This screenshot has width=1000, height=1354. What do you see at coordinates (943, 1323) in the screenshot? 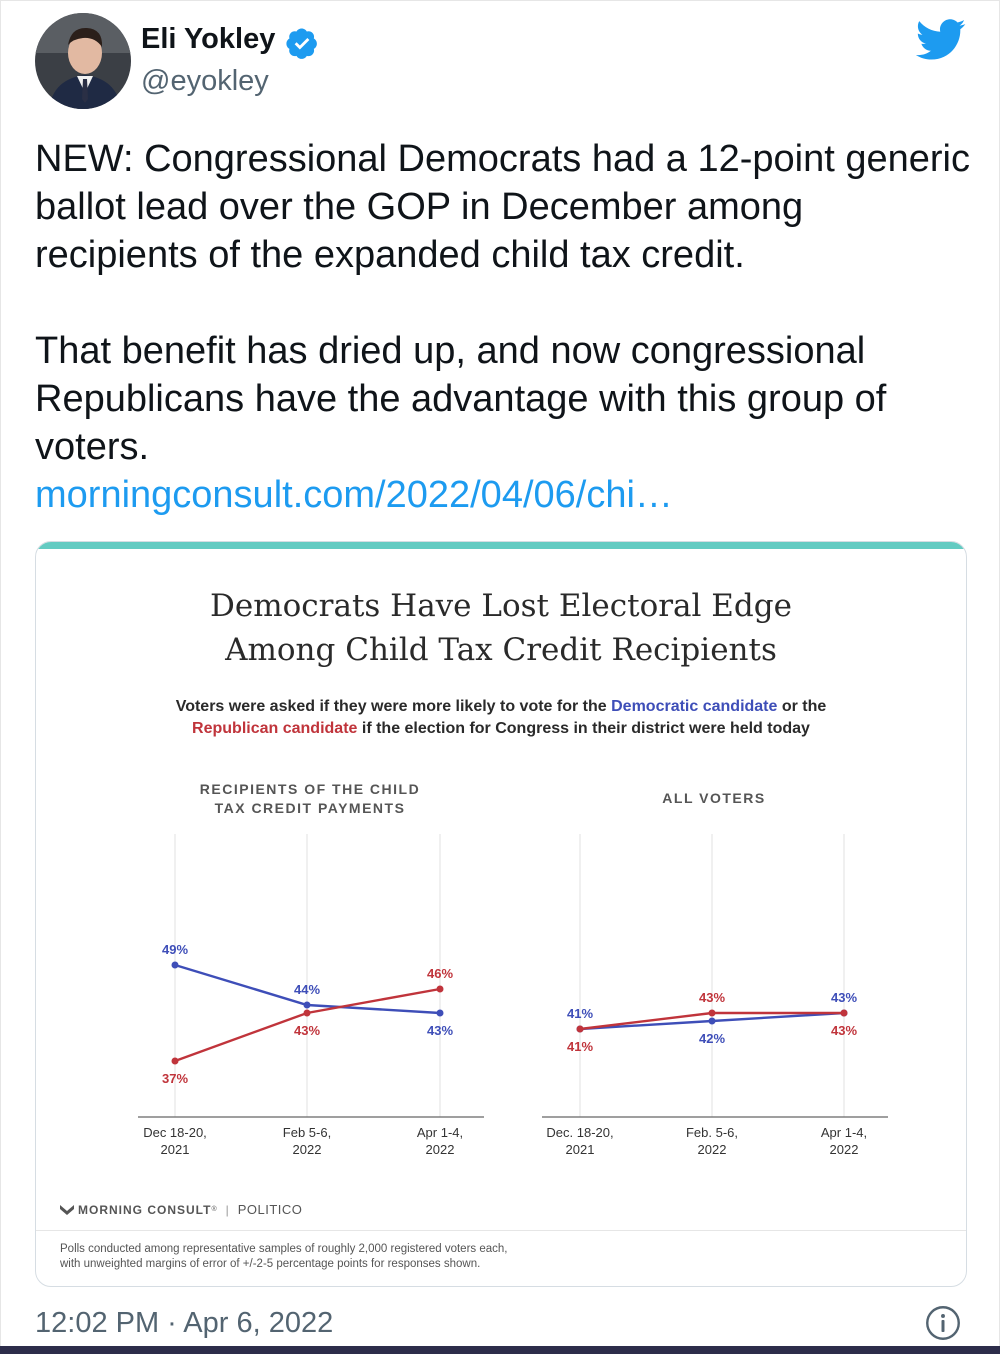
I see `info-icon` at bounding box center [943, 1323].